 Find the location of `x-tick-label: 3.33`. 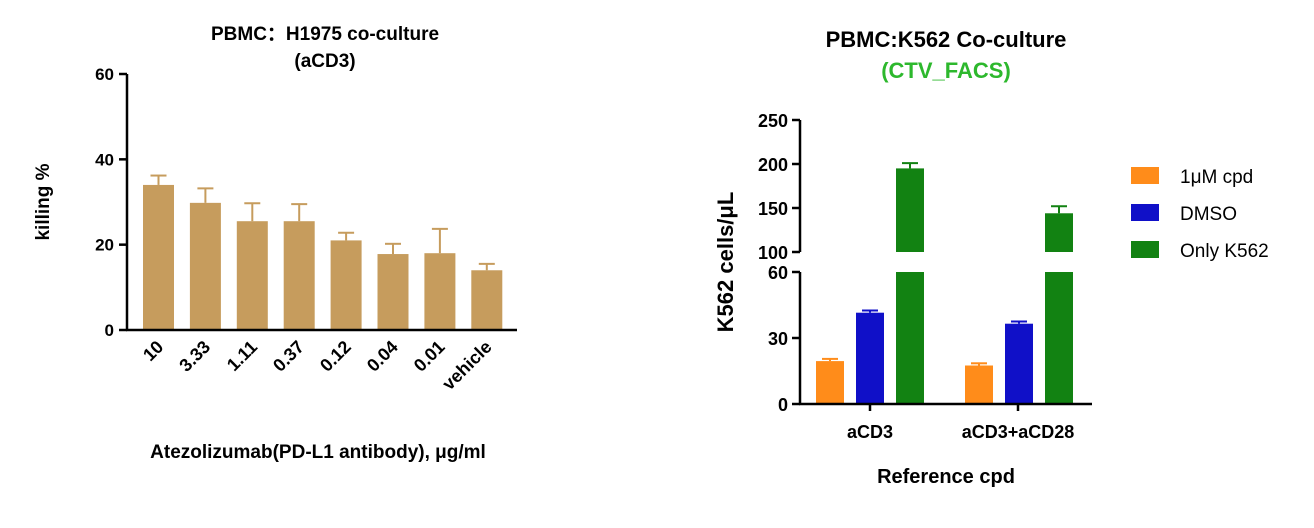

x-tick-label: 3.33 is located at coordinates (194, 356).